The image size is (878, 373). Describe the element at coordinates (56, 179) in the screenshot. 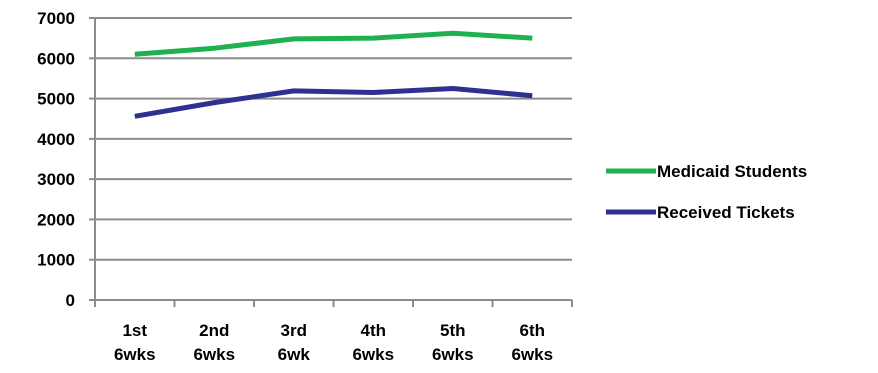

I see `y-tick-label: 3000` at that location.